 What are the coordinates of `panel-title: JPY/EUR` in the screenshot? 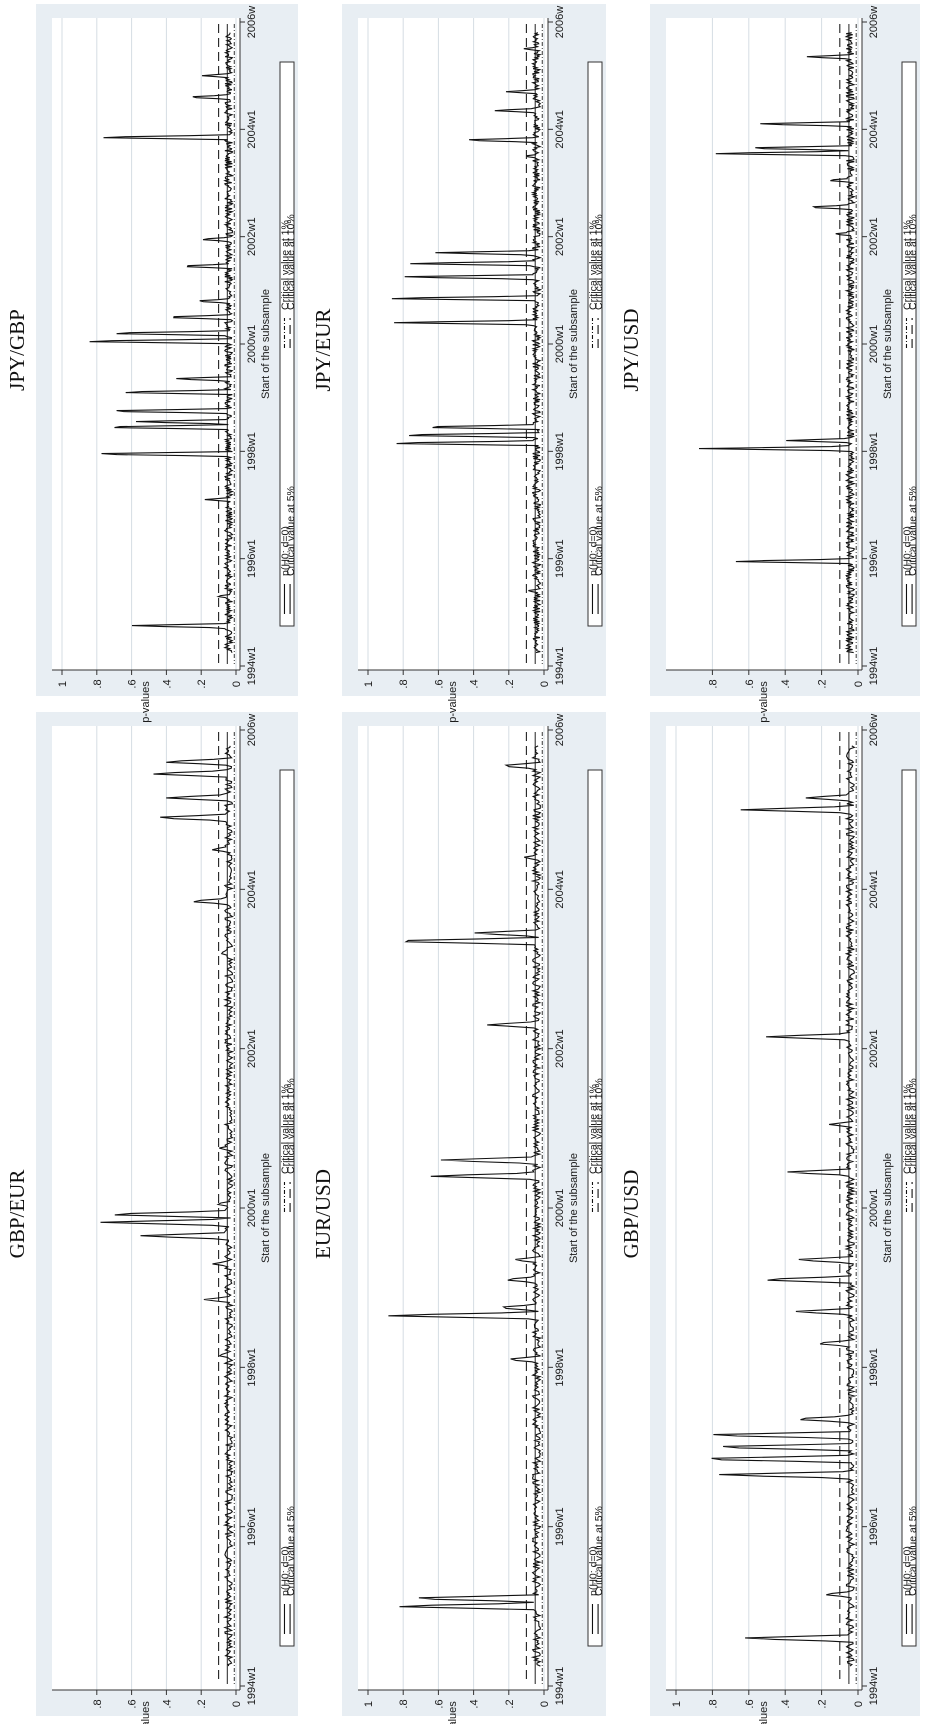 It's located at (323, 350).